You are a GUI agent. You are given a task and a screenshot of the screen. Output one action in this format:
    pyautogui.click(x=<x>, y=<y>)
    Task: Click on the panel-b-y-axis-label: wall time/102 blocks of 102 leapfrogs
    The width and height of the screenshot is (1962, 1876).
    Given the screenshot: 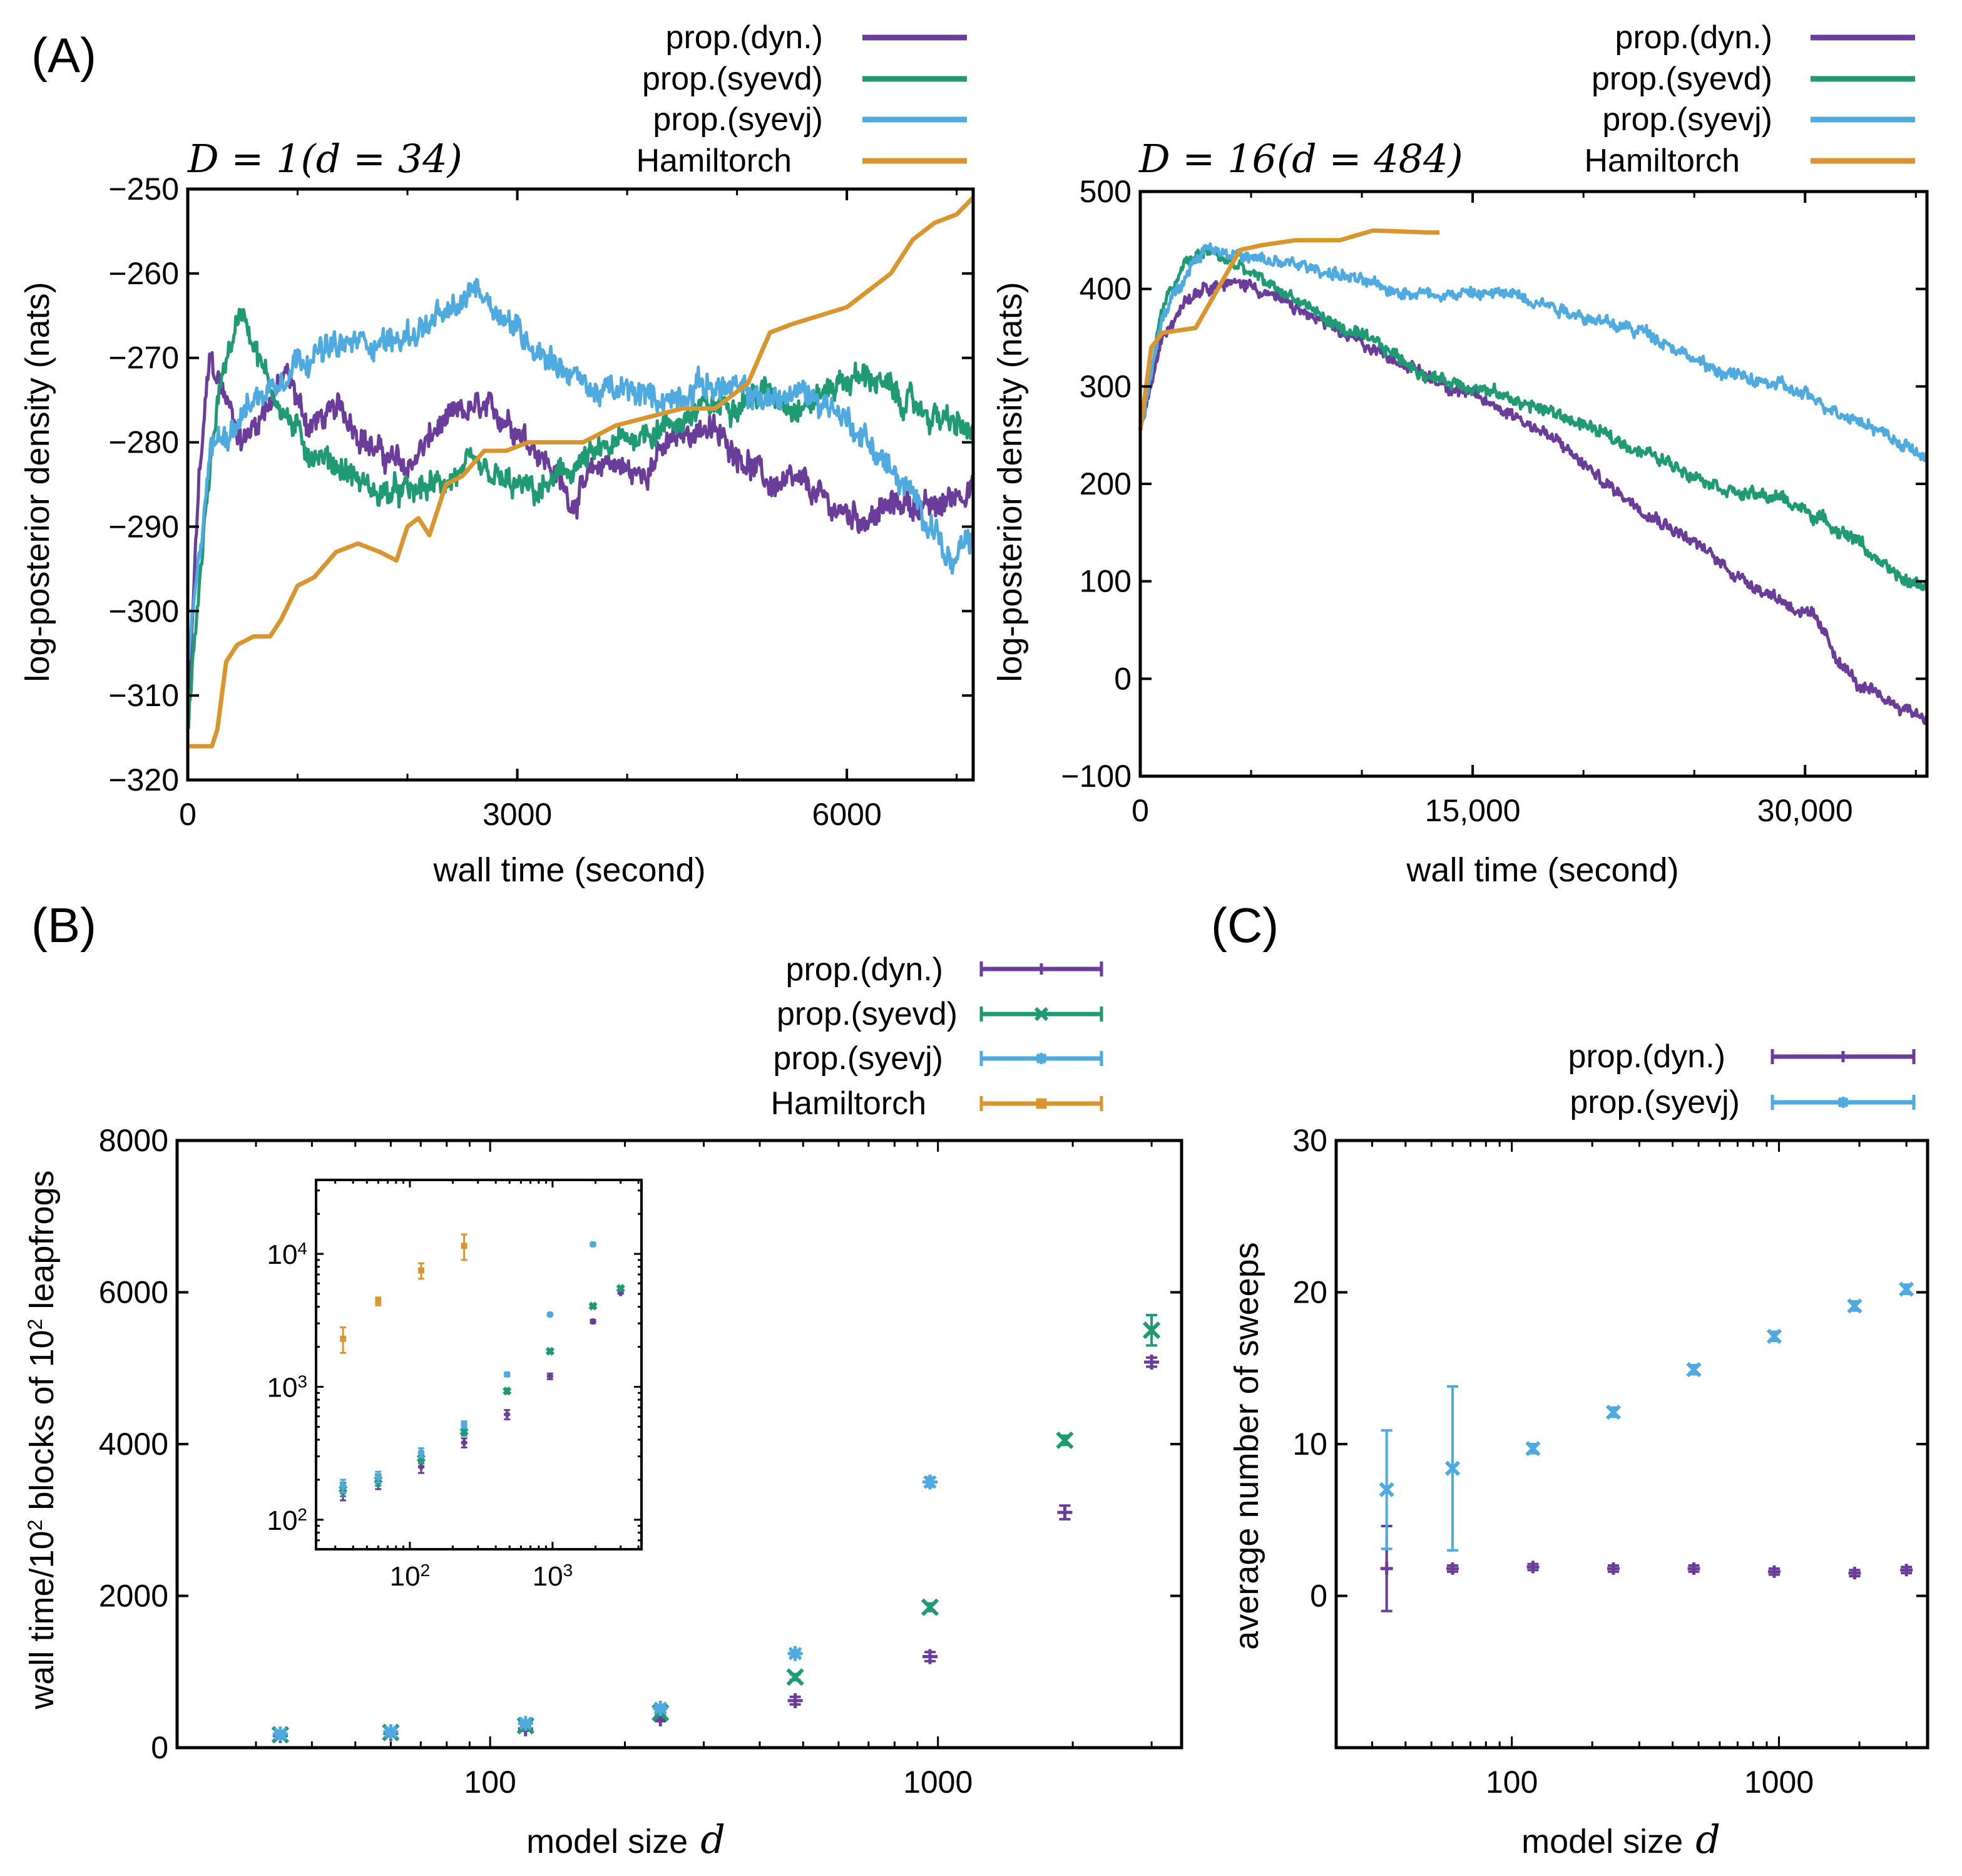 What is the action you would take?
    pyautogui.click(x=42, y=1439)
    